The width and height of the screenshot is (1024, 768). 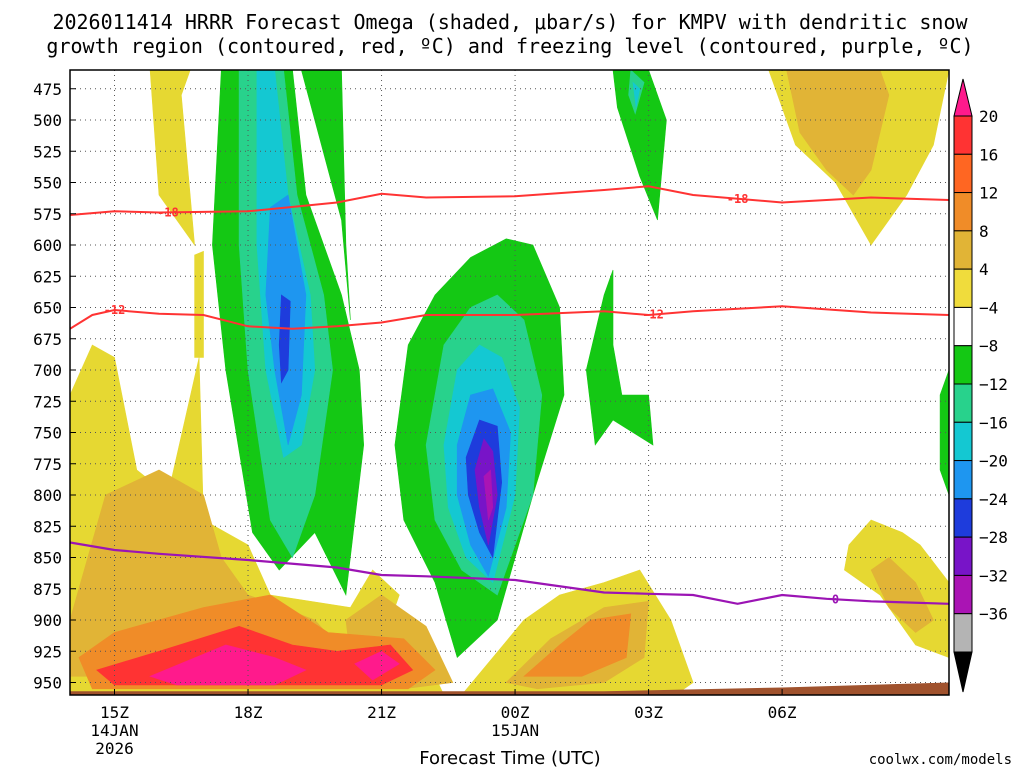 What do you see at coordinates (993, 537) in the screenshot?
I see `colorbar-label: −28` at bounding box center [993, 537].